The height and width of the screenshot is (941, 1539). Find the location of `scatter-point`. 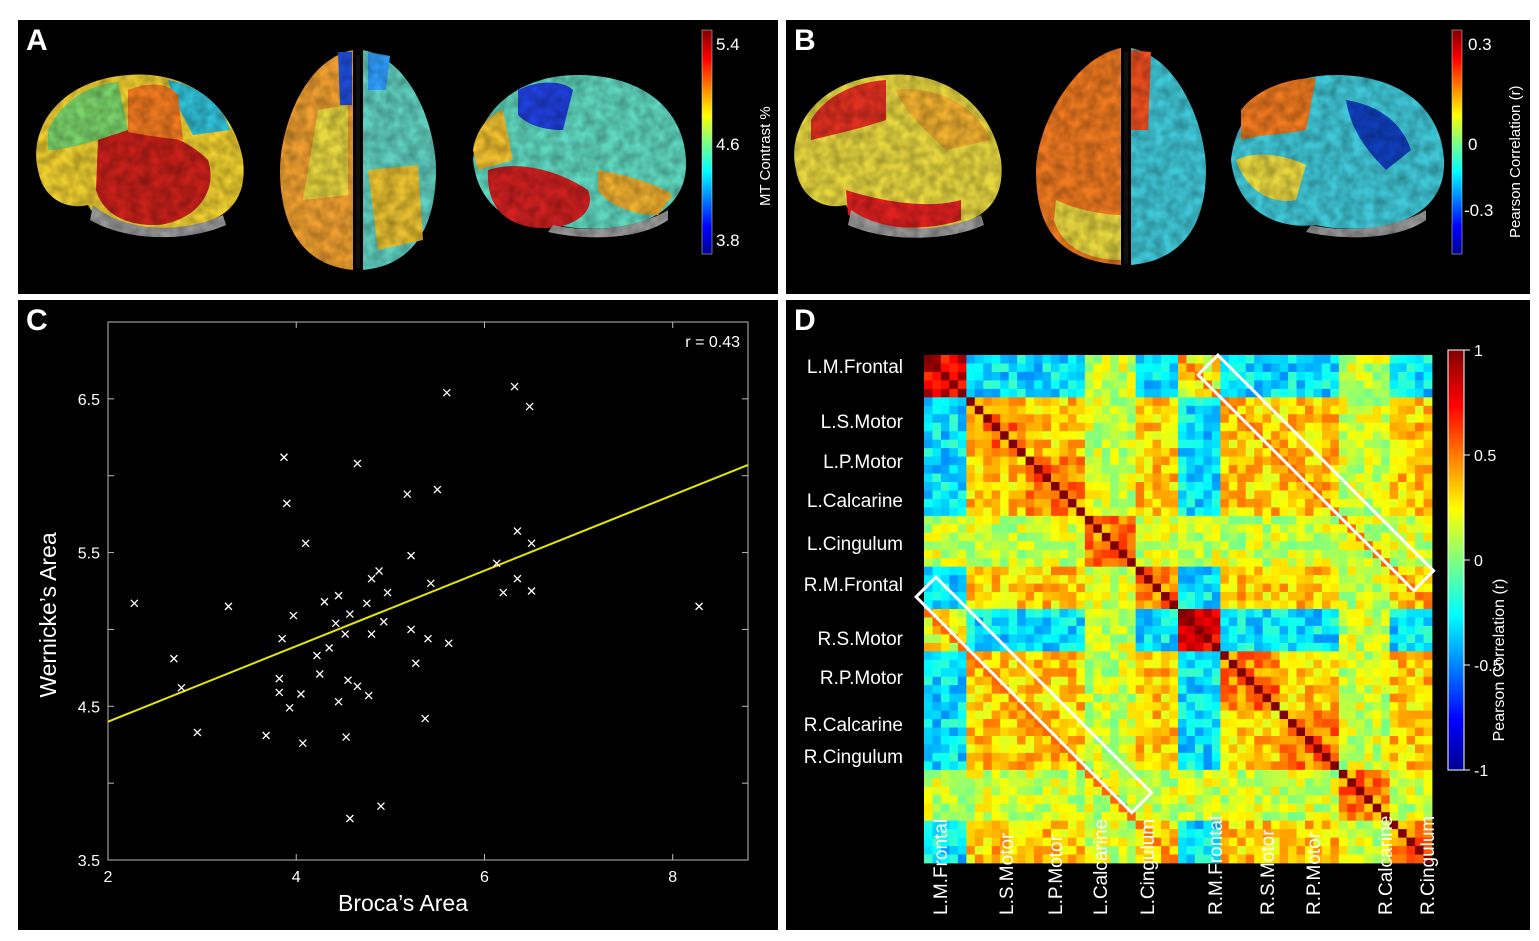

scatter-point is located at coordinates (302, 743).